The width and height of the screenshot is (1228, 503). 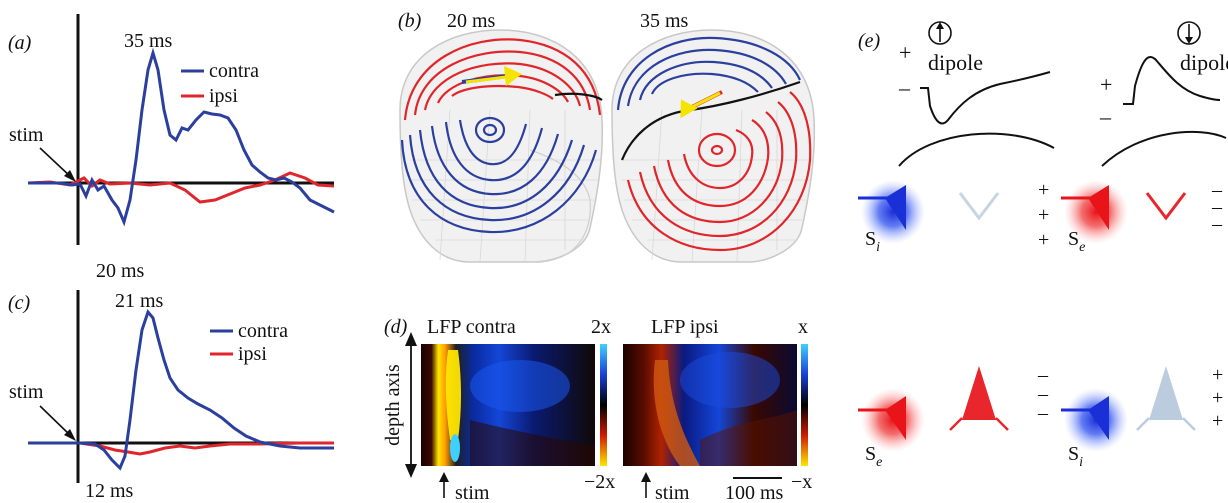 I want to click on panel-d-left-scale-bottom: −2x, so click(x=599, y=482).